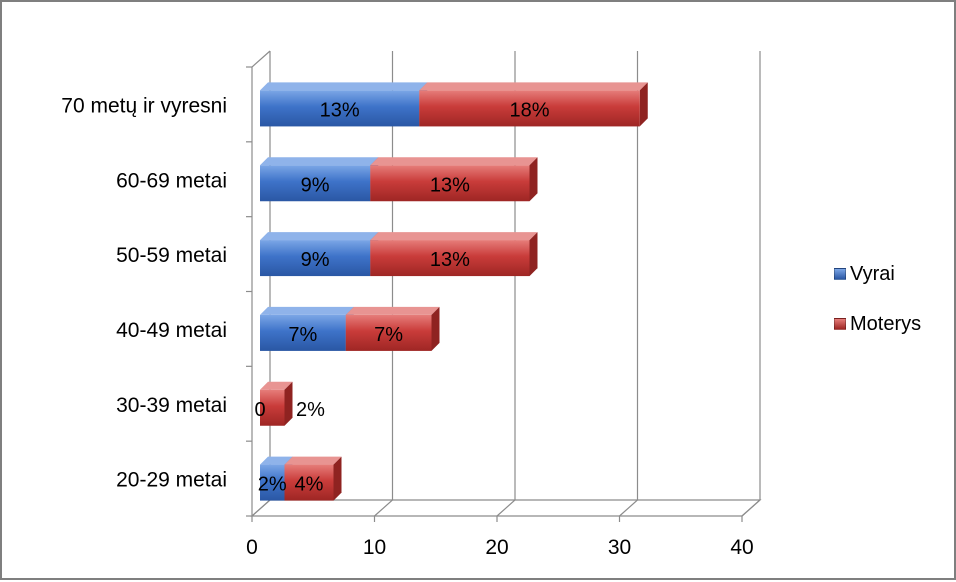 Image resolution: width=956 pixels, height=582 pixels. What do you see at coordinates (171, 180) in the screenshot?
I see `category-label: 60-69 metai` at bounding box center [171, 180].